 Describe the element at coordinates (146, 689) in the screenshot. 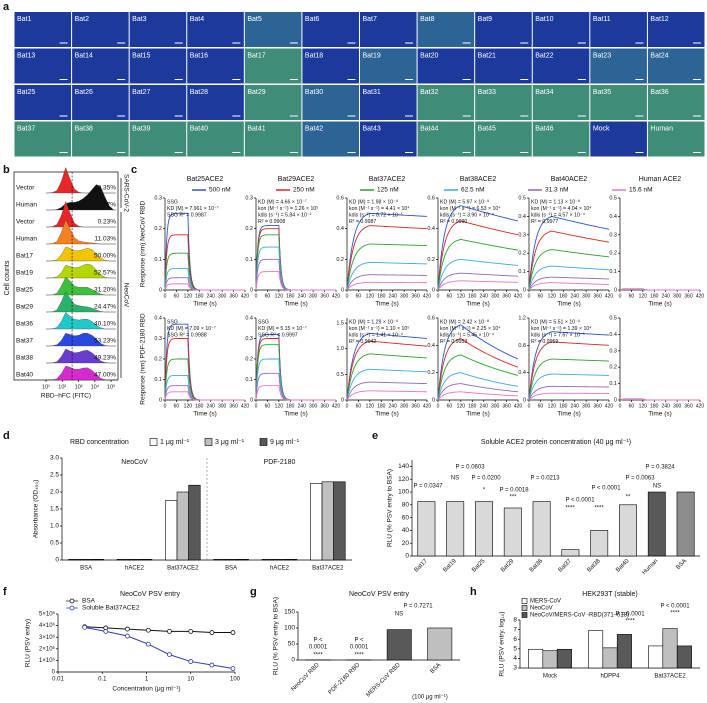

I see `x-axis-label: Concentration (μg ml⁻¹)` at that location.